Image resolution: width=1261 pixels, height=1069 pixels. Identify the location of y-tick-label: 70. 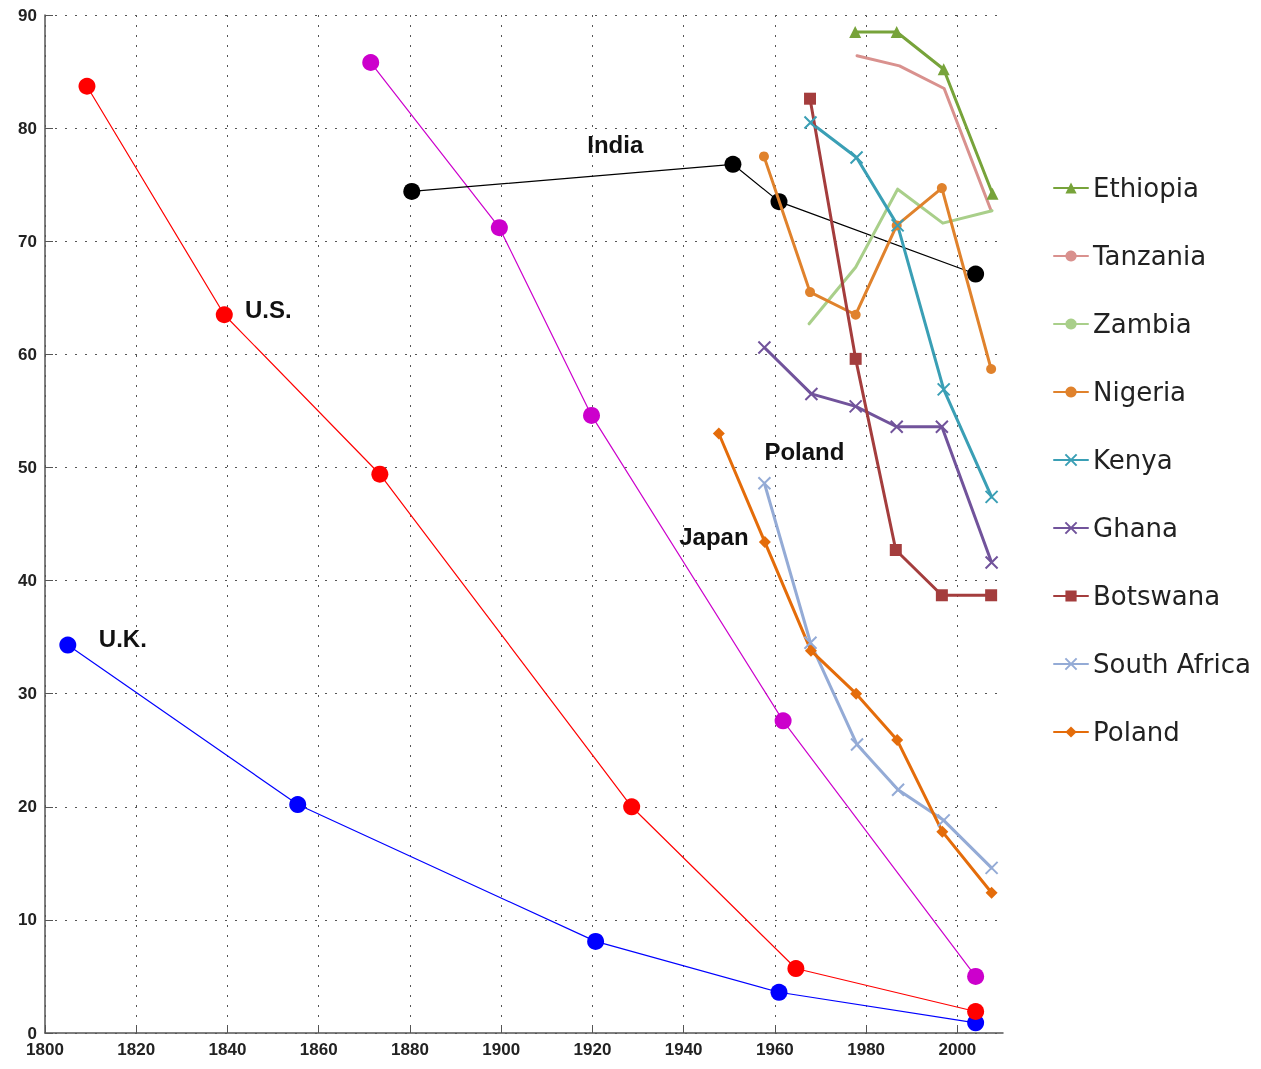
(27, 241).